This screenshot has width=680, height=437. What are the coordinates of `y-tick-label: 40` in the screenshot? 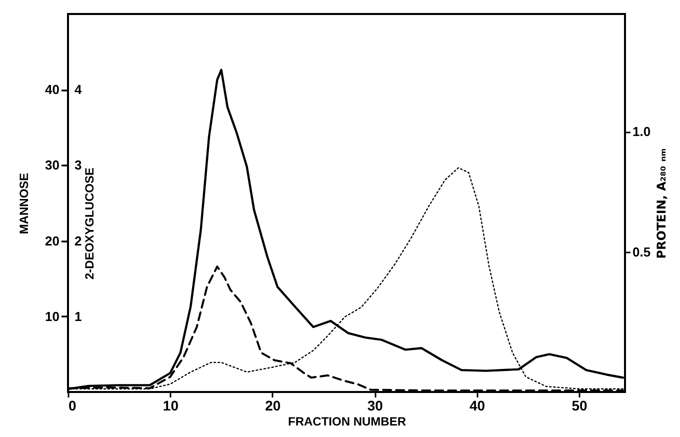 It's located at (52, 90).